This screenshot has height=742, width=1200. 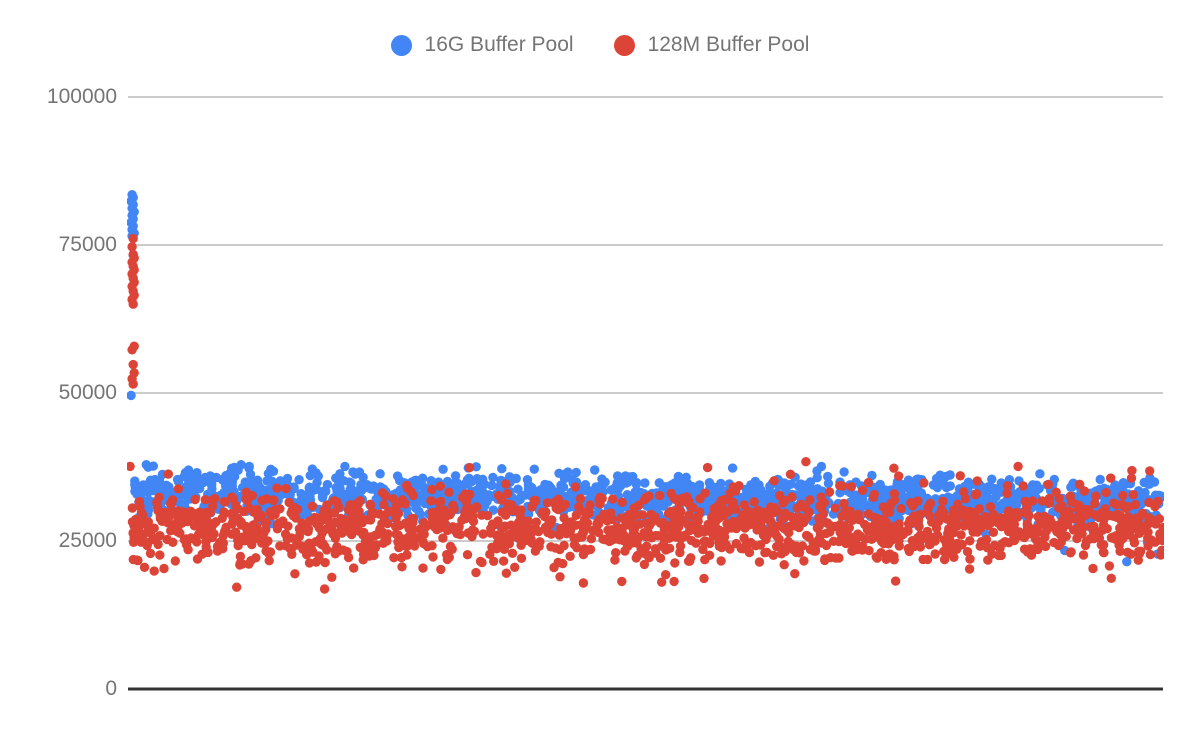 What do you see at coordinates (111, 688) in the screenshot?
I see `y-axis-tick-0: 0` at bounding box center [111, 688].